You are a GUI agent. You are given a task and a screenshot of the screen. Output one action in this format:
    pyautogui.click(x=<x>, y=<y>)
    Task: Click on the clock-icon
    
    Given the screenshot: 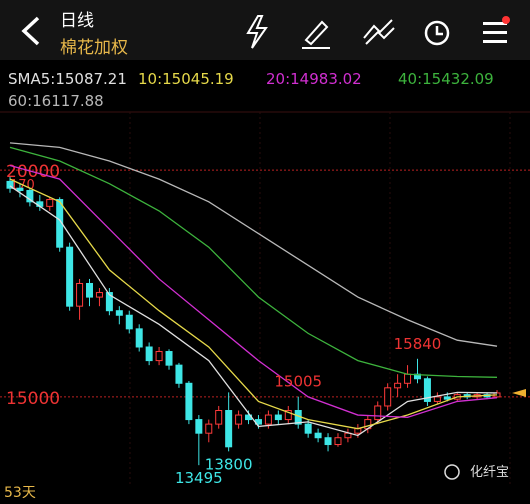 What is the action you would take?
    pyautogui.click(x=437, y=33)
    